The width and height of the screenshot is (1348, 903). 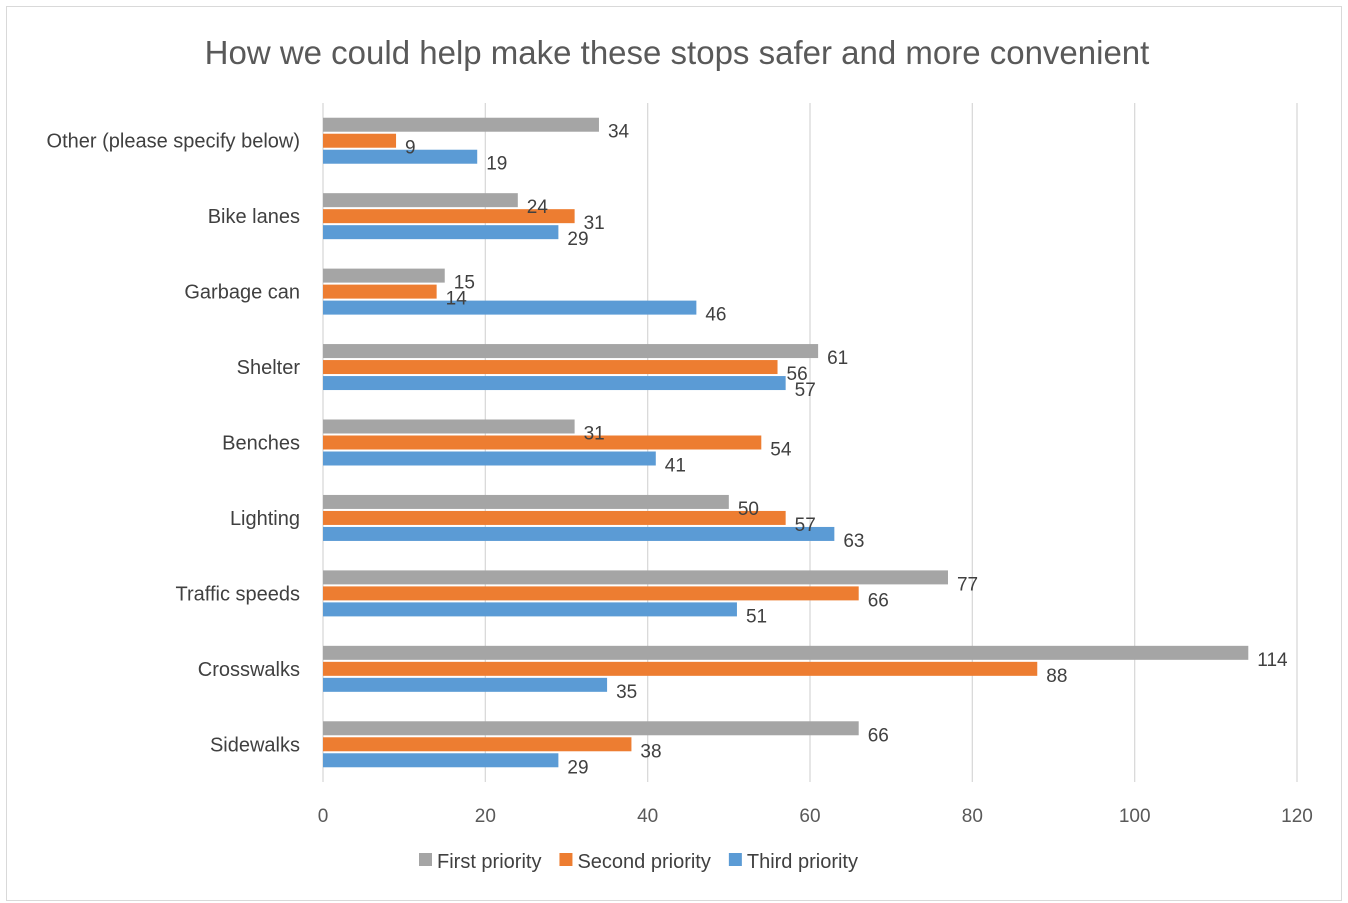 I want to click on category-label: Other (please specify below), so click(x=173, y=142).